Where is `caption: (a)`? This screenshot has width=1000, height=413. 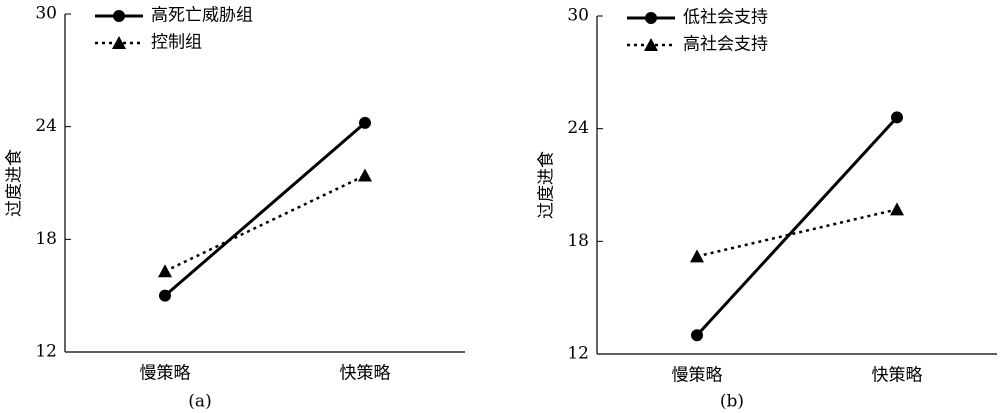
caption: (a) is located at coordinates (199, 402).